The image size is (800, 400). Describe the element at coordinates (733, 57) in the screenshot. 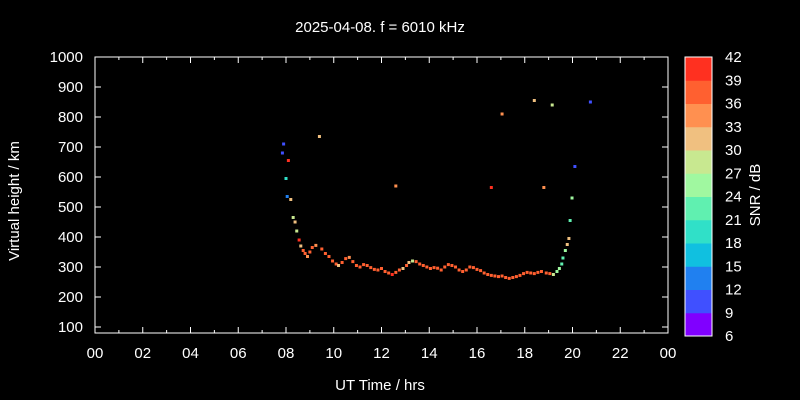

I see `colorbar-tick-label: 42` at that location.